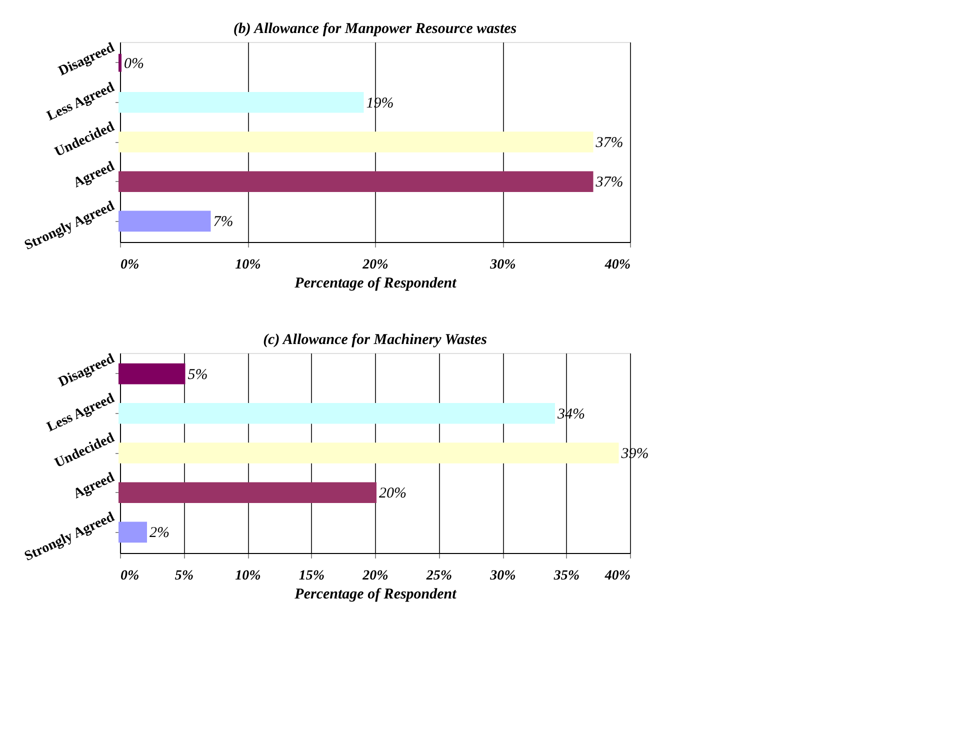 The width and height of the screenshot is (978, 729). What do you see at coordinates (566, 576) in the screenshot?
I see `x-tick-label: 35%` at bounding box center [566, 576].